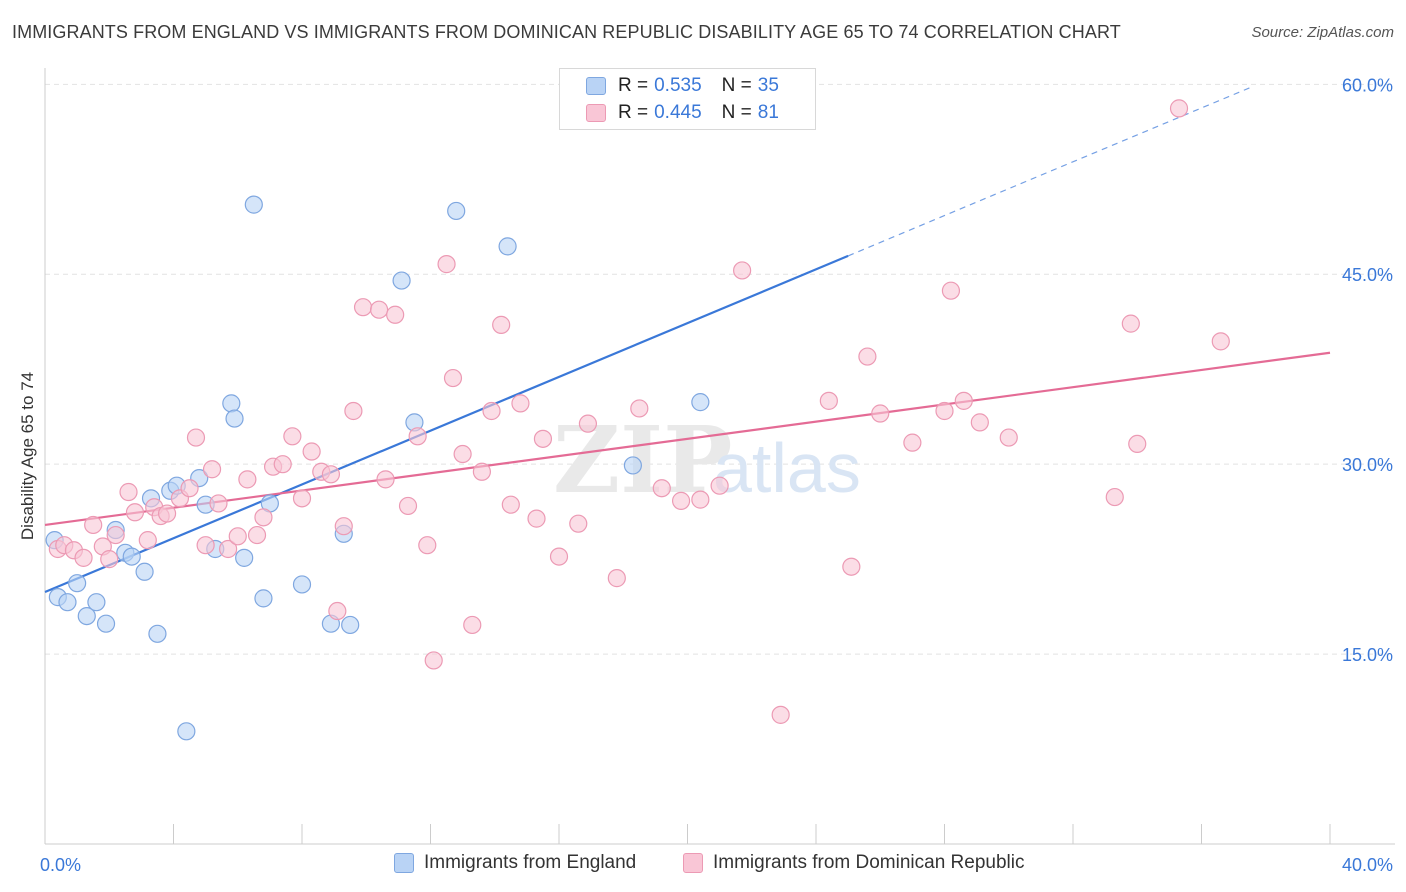 Image resolution: width=1406 pixels, height=892 pixels. Describe the element at coordinates (1367, 865) in the screenshot. I see `x-tick-label: 40.0%` at that location.